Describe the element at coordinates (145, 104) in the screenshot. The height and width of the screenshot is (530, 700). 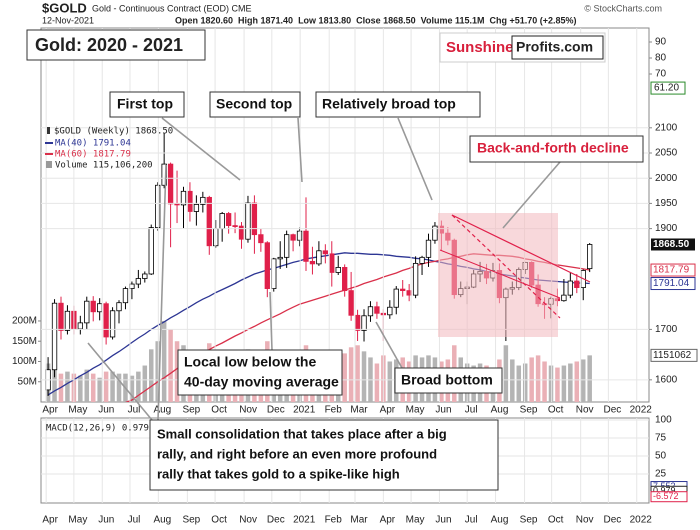
I see `annotation: First top` at that location.